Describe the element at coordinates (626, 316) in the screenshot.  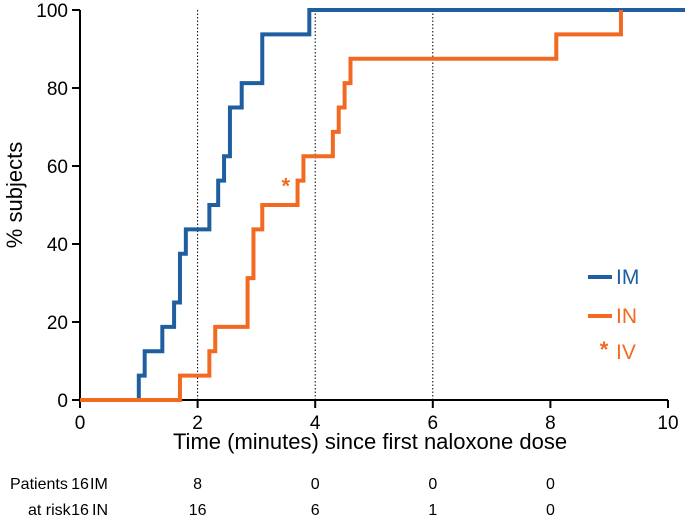
I see `legend-in-label: IN` at that location.